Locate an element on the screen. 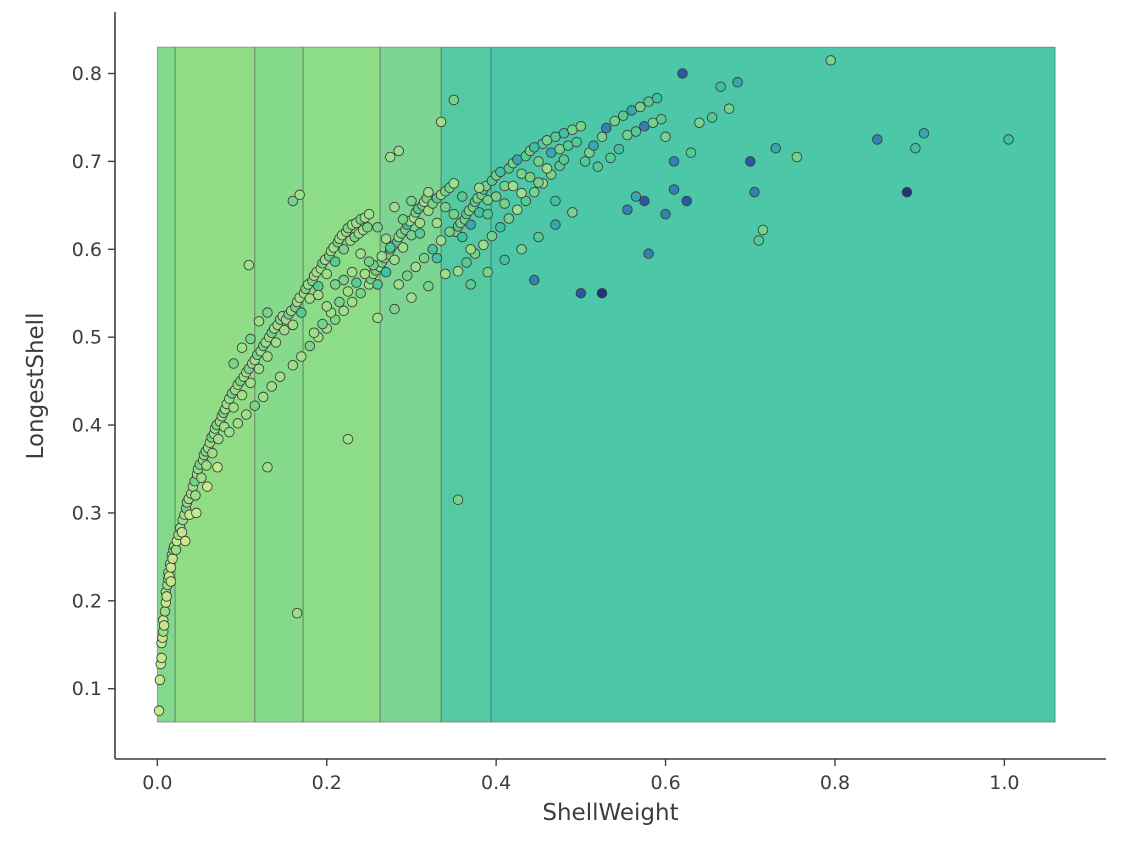 This screenshot has height=857, width=1126. y-tick-label: 0.4 is located at coordinates (87, 426).